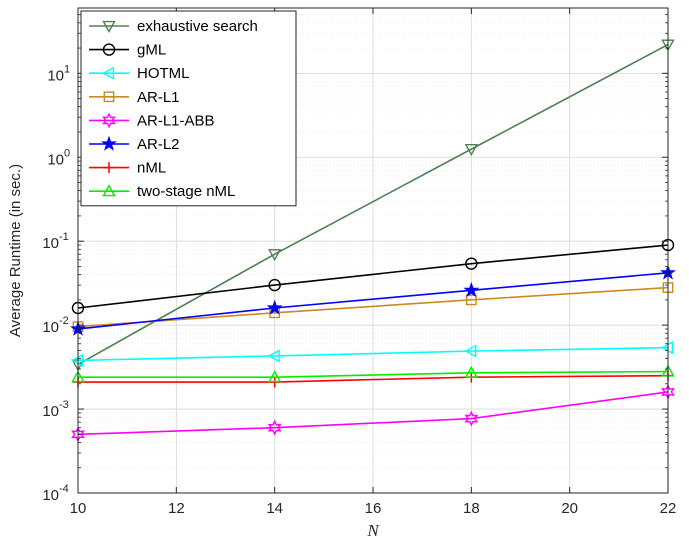 This screenshot has width=689, height=542. Describe the element at coordinates (373, 530) in the screenshot. I see `x-axis-label: N` at that location.